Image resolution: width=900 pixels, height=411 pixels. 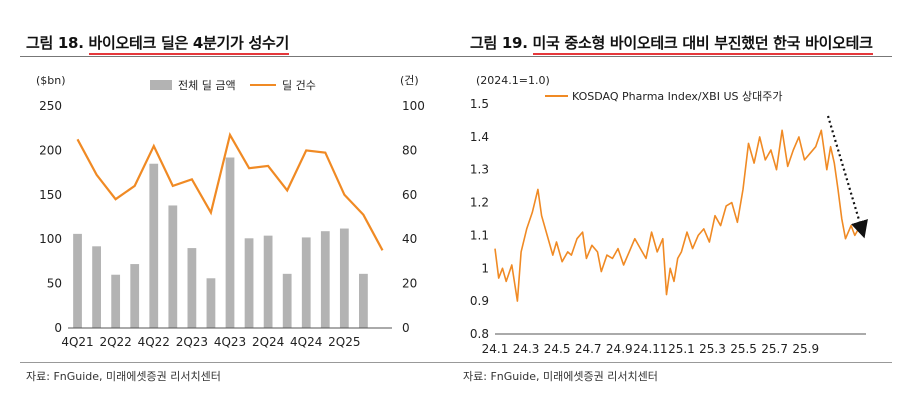 What do you see at coordinates (409, 80) in the screenshot?
I see `right-axis-unit: (건)` at bounding box center [409, 80].